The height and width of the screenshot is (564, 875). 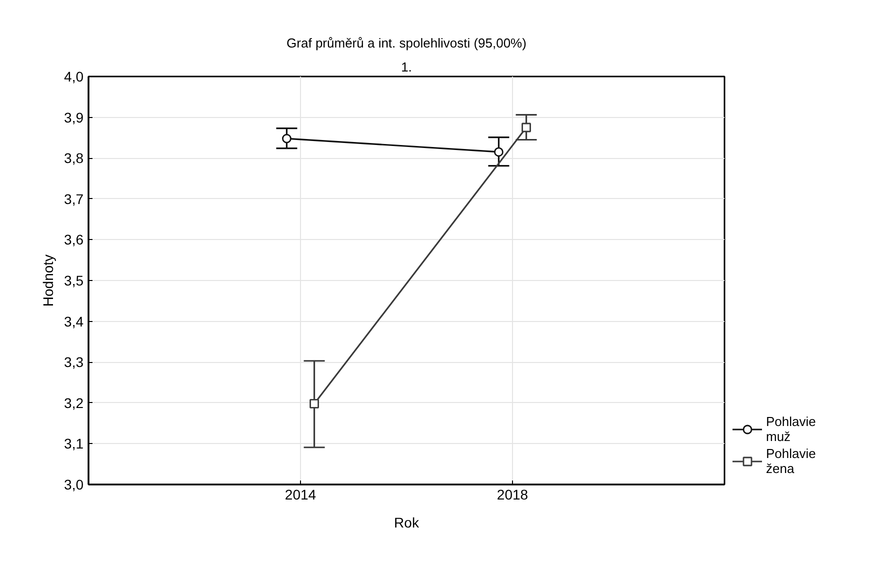 I want to click on y-tick-label: 3,8, so click(x=74, y=158).